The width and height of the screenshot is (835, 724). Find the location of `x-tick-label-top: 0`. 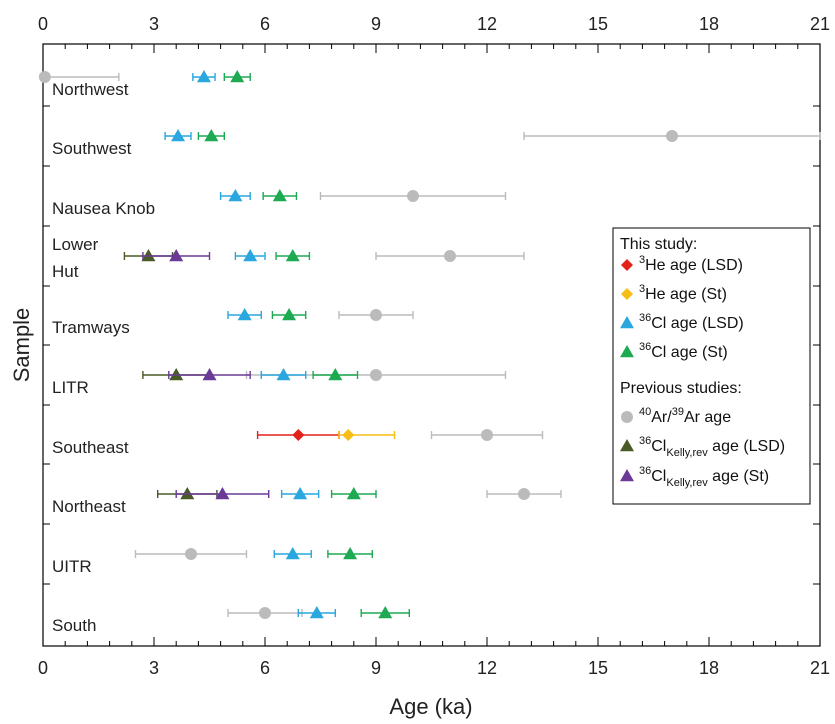

x-tick-label-top: 0 is located at coordinates (43, 24).